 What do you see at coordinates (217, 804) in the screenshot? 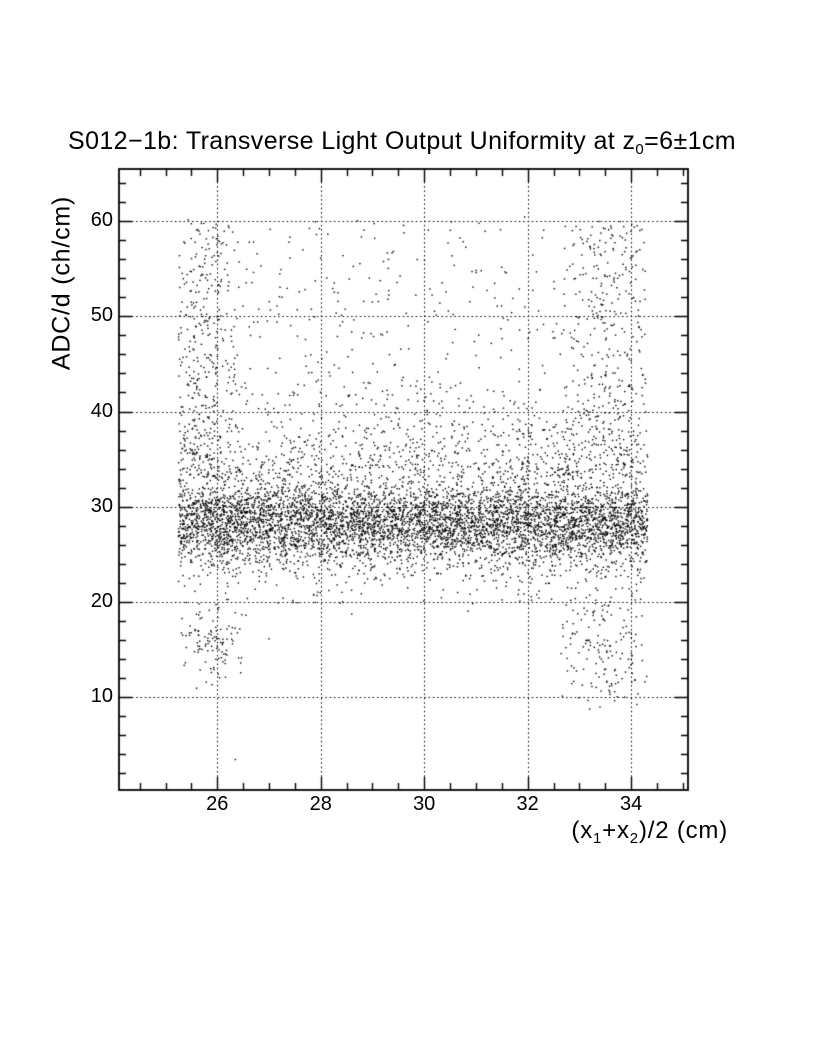
I see `x-tick-label-26: 26` at bounding box center [217, 804].